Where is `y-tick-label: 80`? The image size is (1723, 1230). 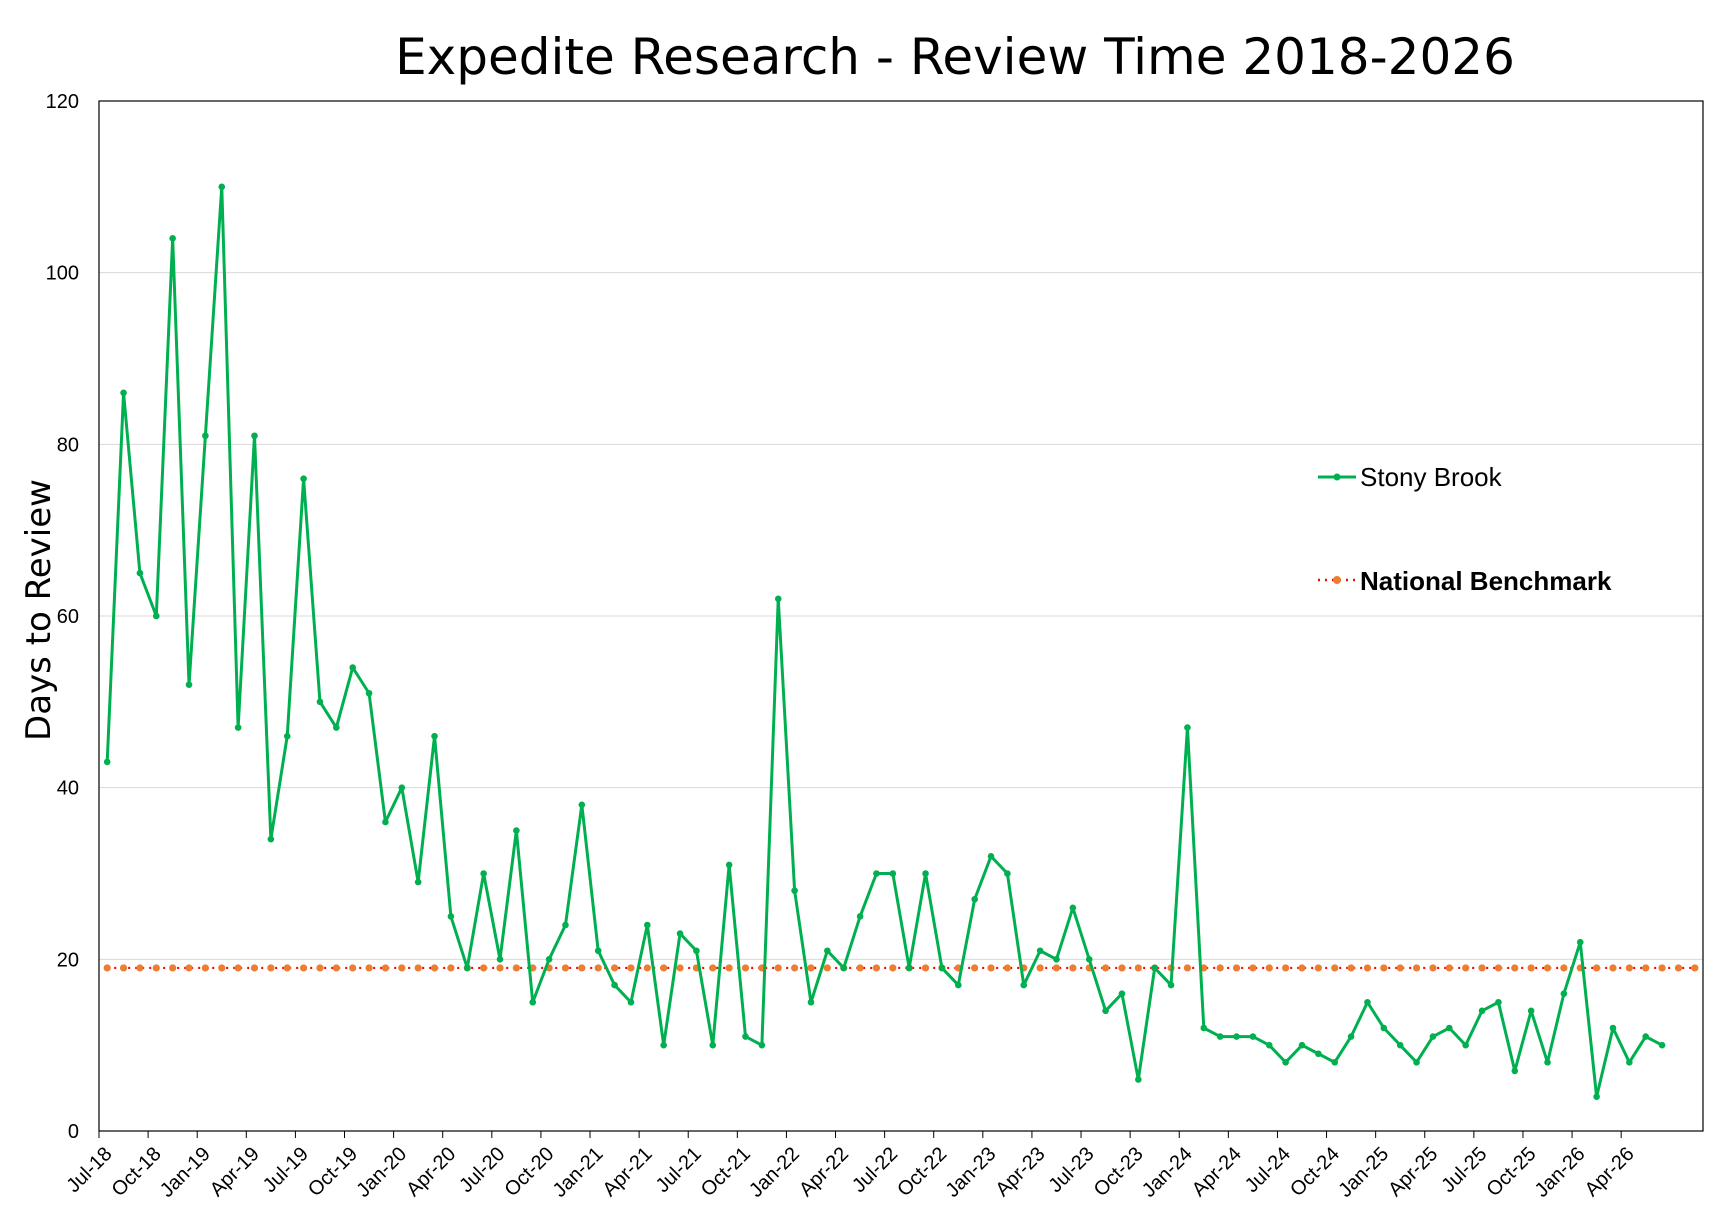
y-tick-label: 80 is located at coordinates (68, 445).